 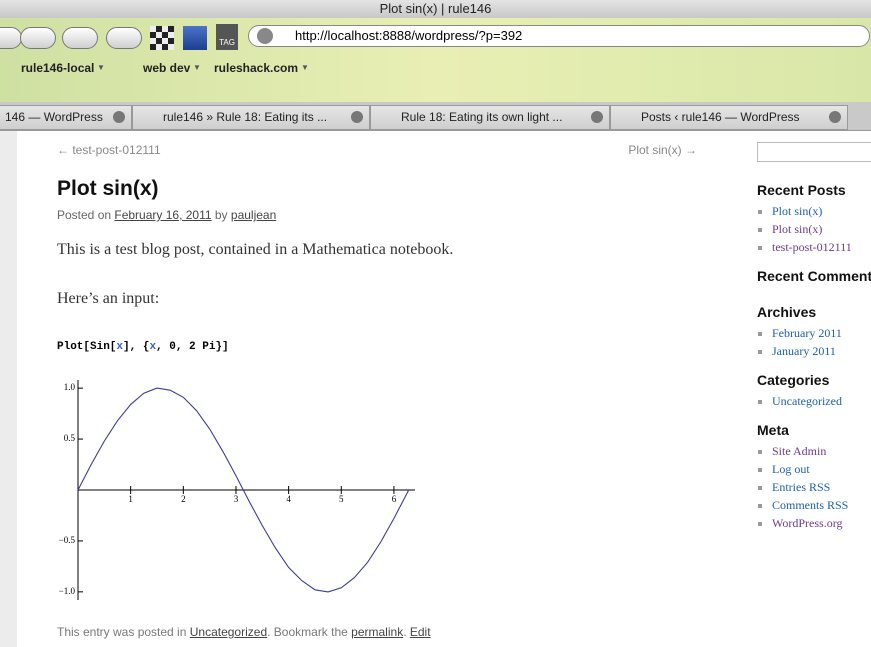 I want to click on footer-link: permalink, so click(x=377, y=632).